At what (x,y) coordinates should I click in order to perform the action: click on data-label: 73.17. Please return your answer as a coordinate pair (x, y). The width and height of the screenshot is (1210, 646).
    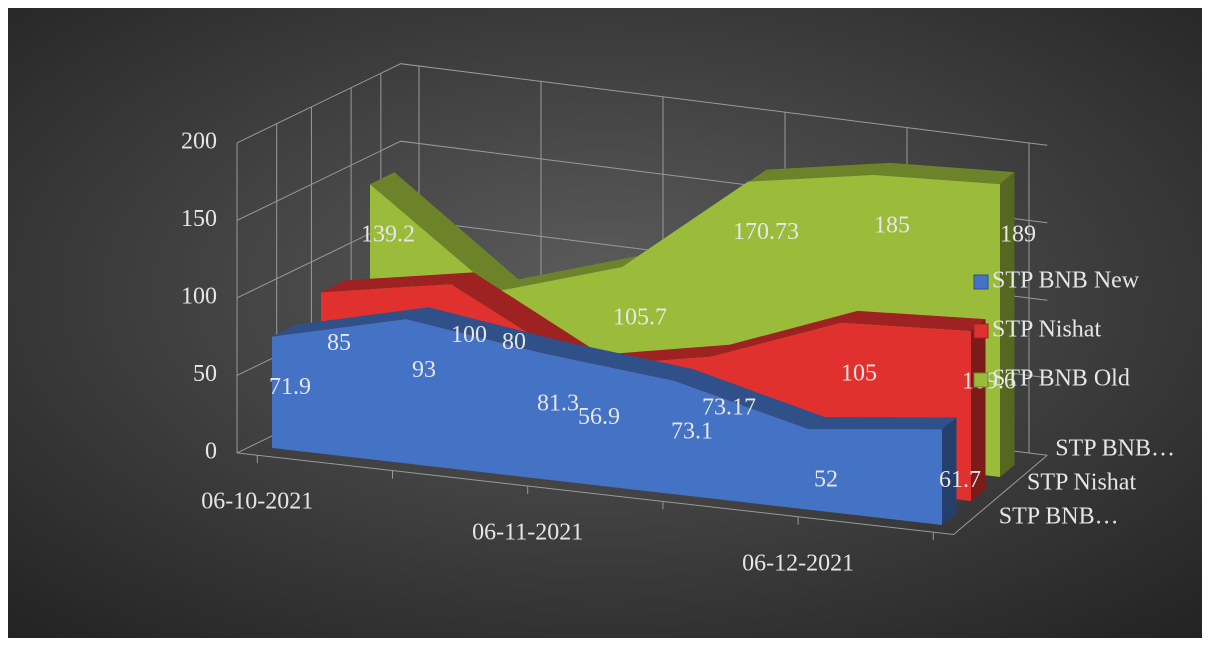
    Looking at the image, I should click on (729, 407).